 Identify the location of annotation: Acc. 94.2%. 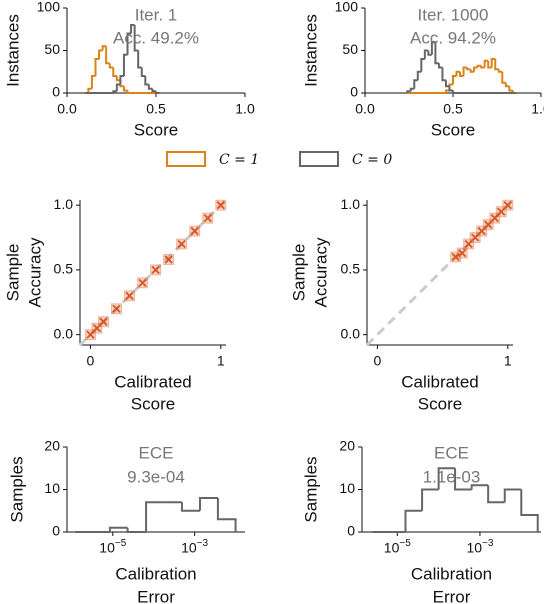
(453, 37).